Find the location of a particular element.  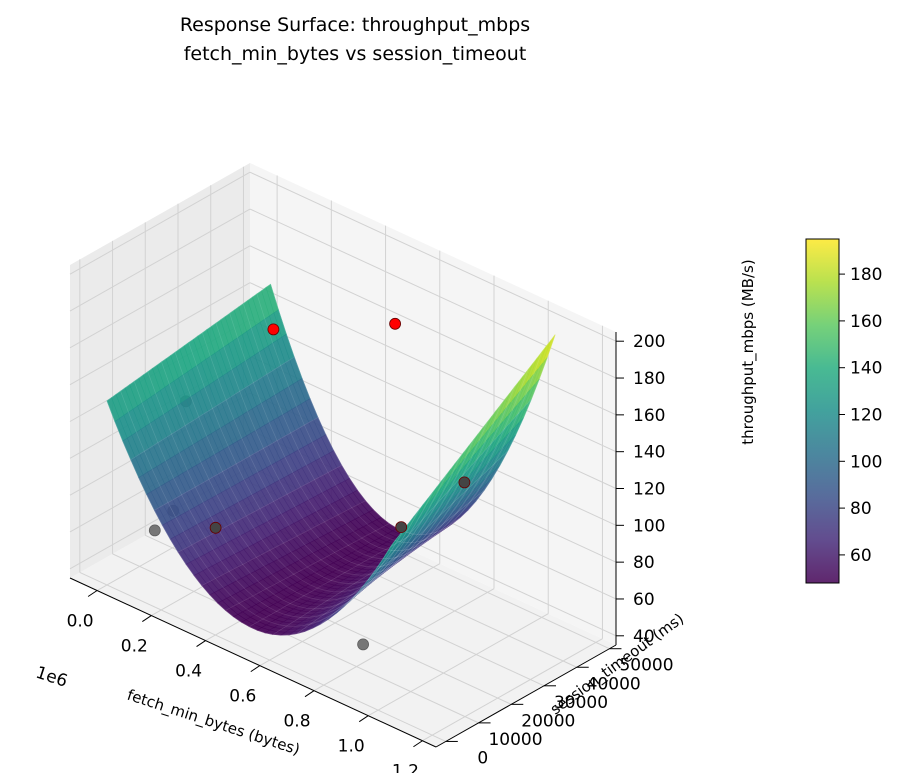

x-axis-label: fetch_min_bytes (bytes) is located at coordinates (214, 723).